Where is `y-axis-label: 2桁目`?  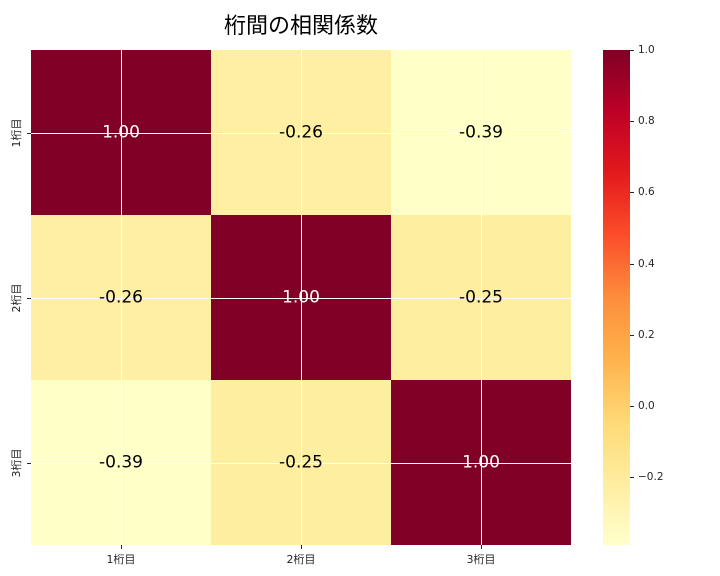
y-axis-label: 2桁目 is located at coordinates (16, 297).